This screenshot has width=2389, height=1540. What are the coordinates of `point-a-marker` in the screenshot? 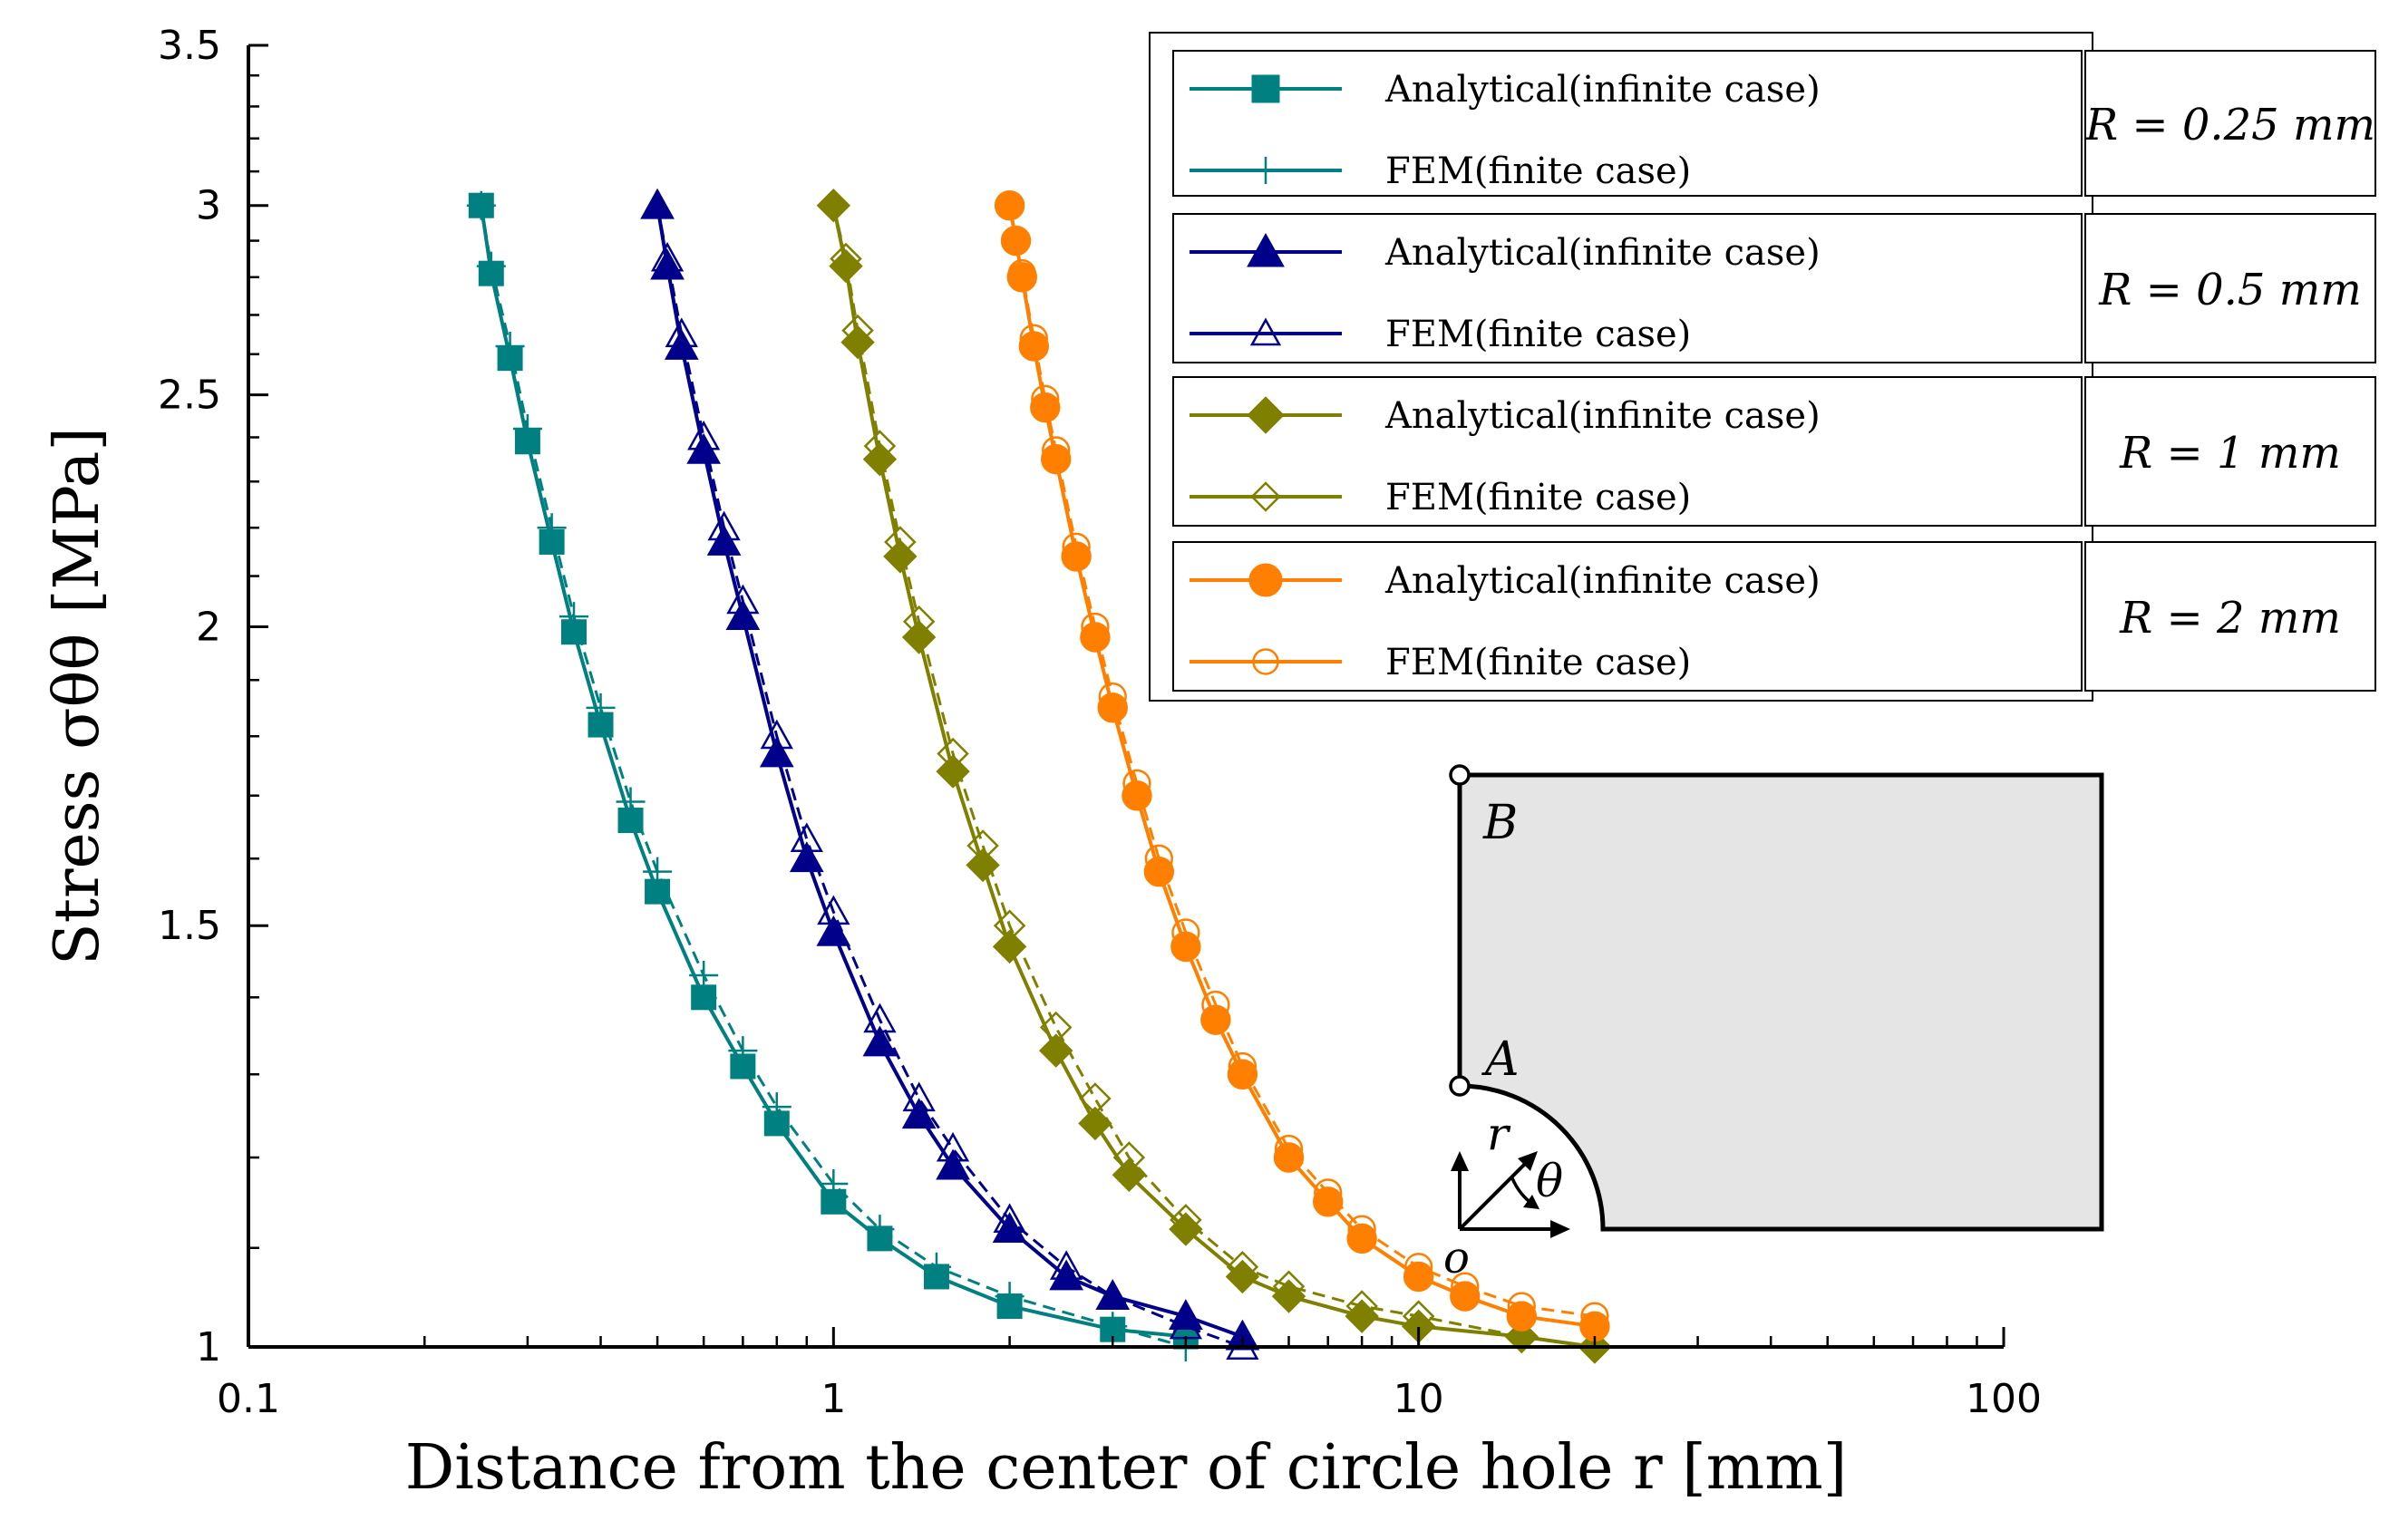 It's located at (1460, 1086).